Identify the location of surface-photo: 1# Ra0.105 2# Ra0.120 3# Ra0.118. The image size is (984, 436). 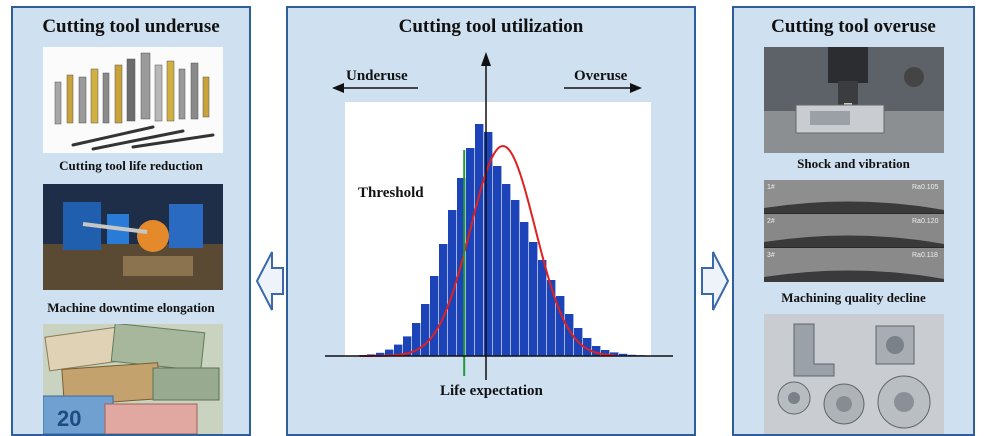
(854, 231).